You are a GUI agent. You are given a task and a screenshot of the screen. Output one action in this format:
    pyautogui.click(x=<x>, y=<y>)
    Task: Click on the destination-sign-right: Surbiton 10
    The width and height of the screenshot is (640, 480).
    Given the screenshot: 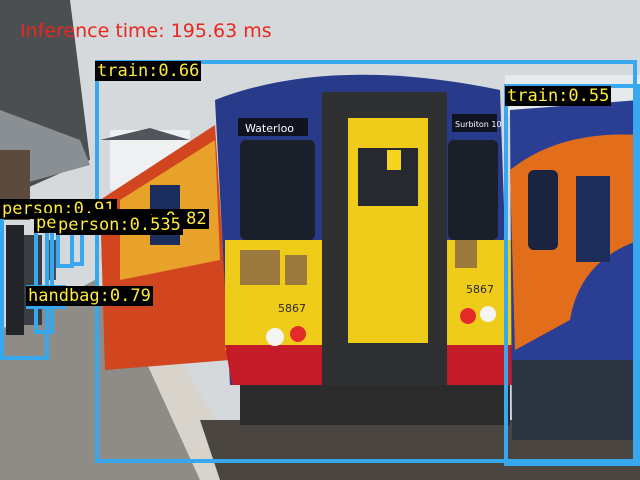 What is the action you would take?
    pyautogui.click(x=478, y=124)
    